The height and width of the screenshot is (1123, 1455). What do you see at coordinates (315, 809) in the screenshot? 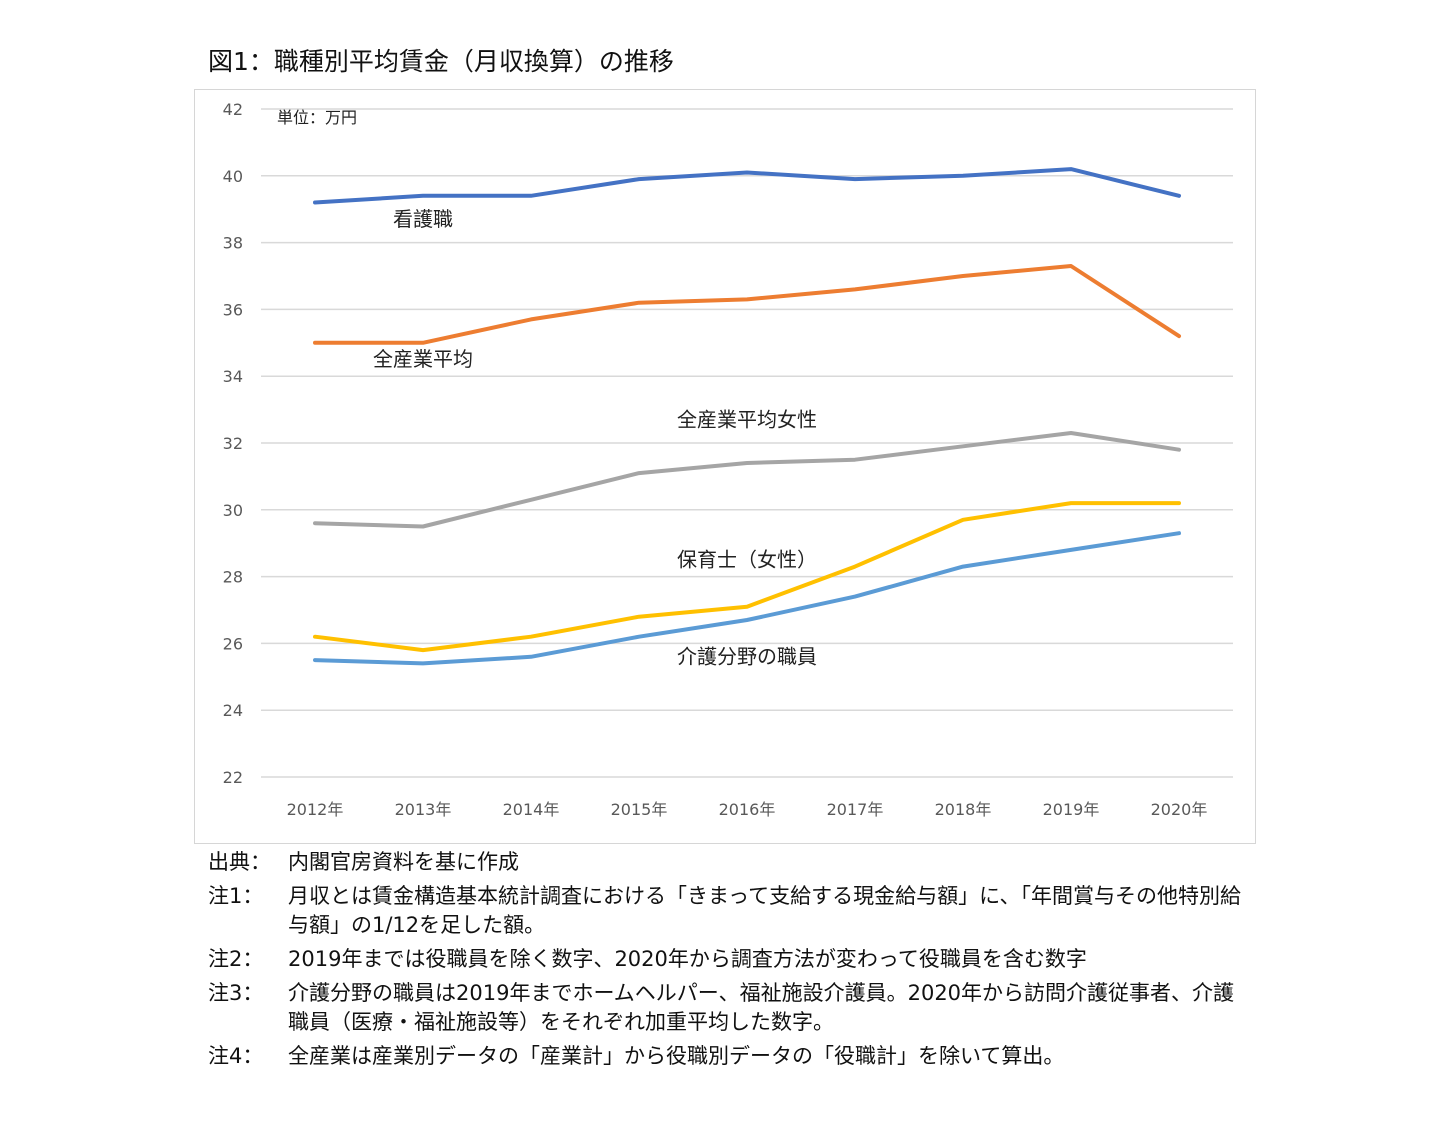
I see `x-tick-label: 2012年` at bounding box center [315, 809].